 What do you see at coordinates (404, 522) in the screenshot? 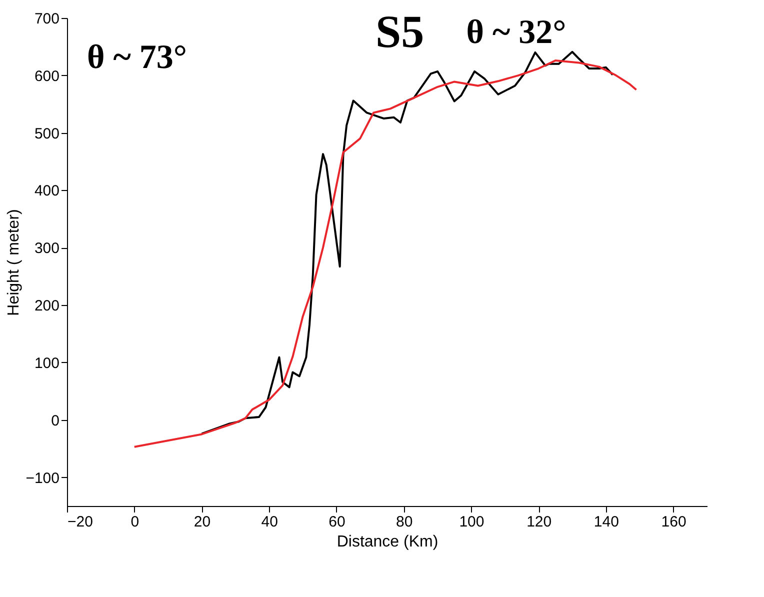
I see `x-tick-label: 80` at bounding box center [404, 522].